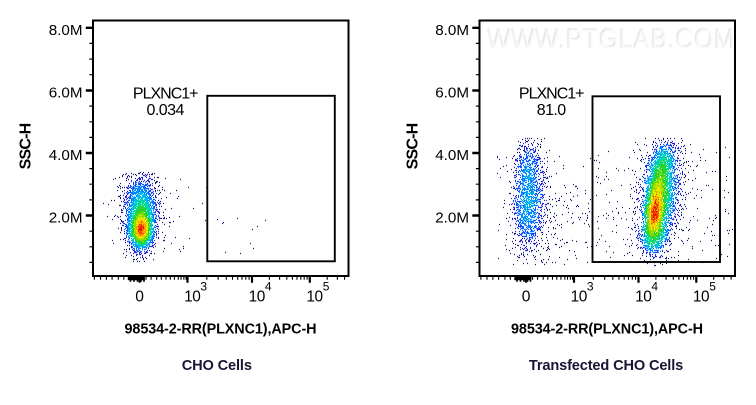 This screenshot has height=405, width=756. Describe the element at coordinates (217, 366) in the screenshot. I see `svg-text: CHO Cells` at that location.